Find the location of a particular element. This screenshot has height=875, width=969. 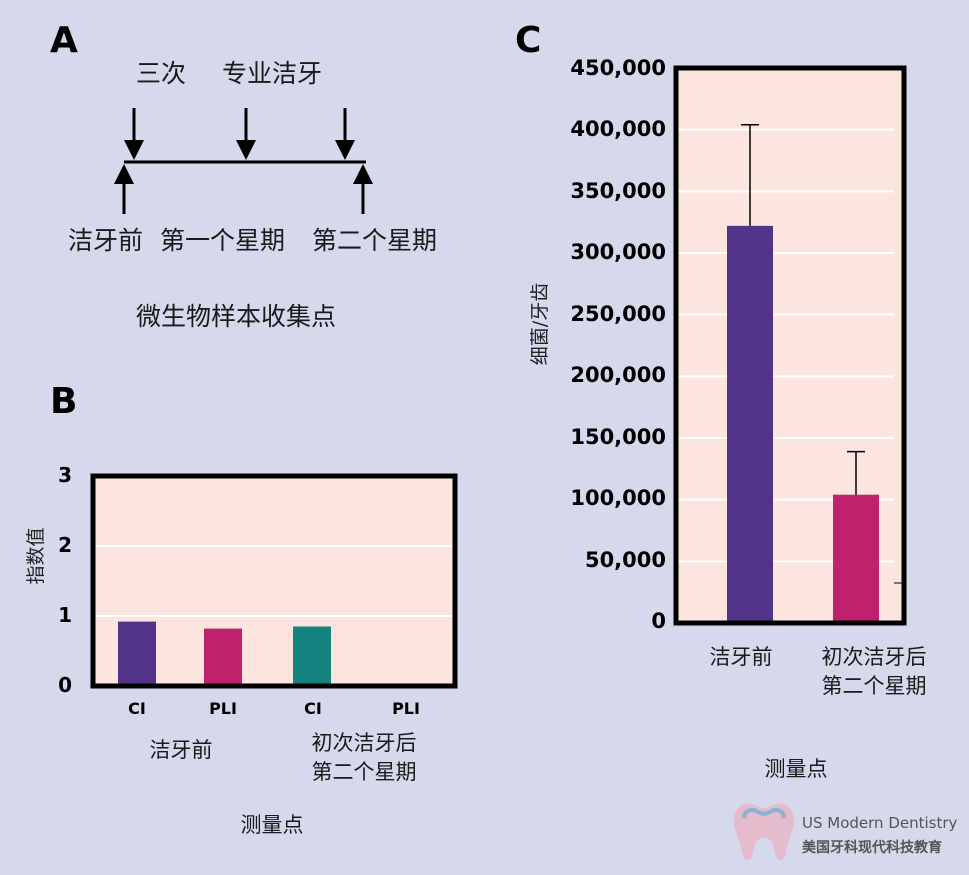

chart-b-ytick: 1 is located at coordinates (65, 615).